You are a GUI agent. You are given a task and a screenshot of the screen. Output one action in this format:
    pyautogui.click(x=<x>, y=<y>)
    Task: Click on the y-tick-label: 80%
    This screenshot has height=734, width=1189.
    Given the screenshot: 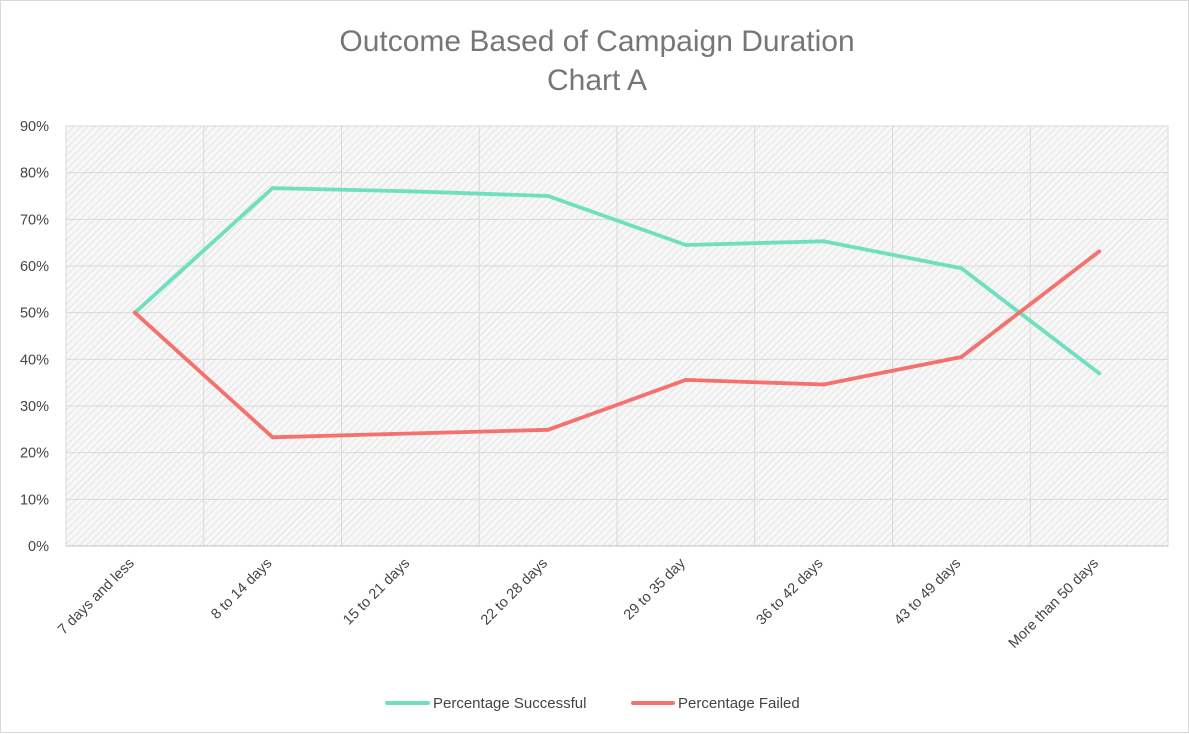 What is the action you would take?
    pyautogui.click(x=34, y=174)
    